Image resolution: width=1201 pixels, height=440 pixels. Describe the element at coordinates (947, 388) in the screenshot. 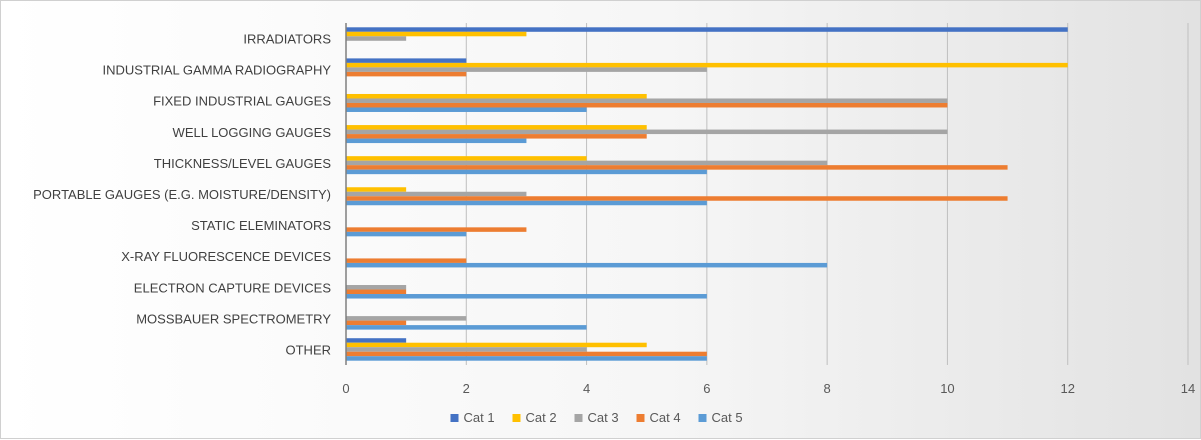

I see `x-tick-label: 10` at that location.